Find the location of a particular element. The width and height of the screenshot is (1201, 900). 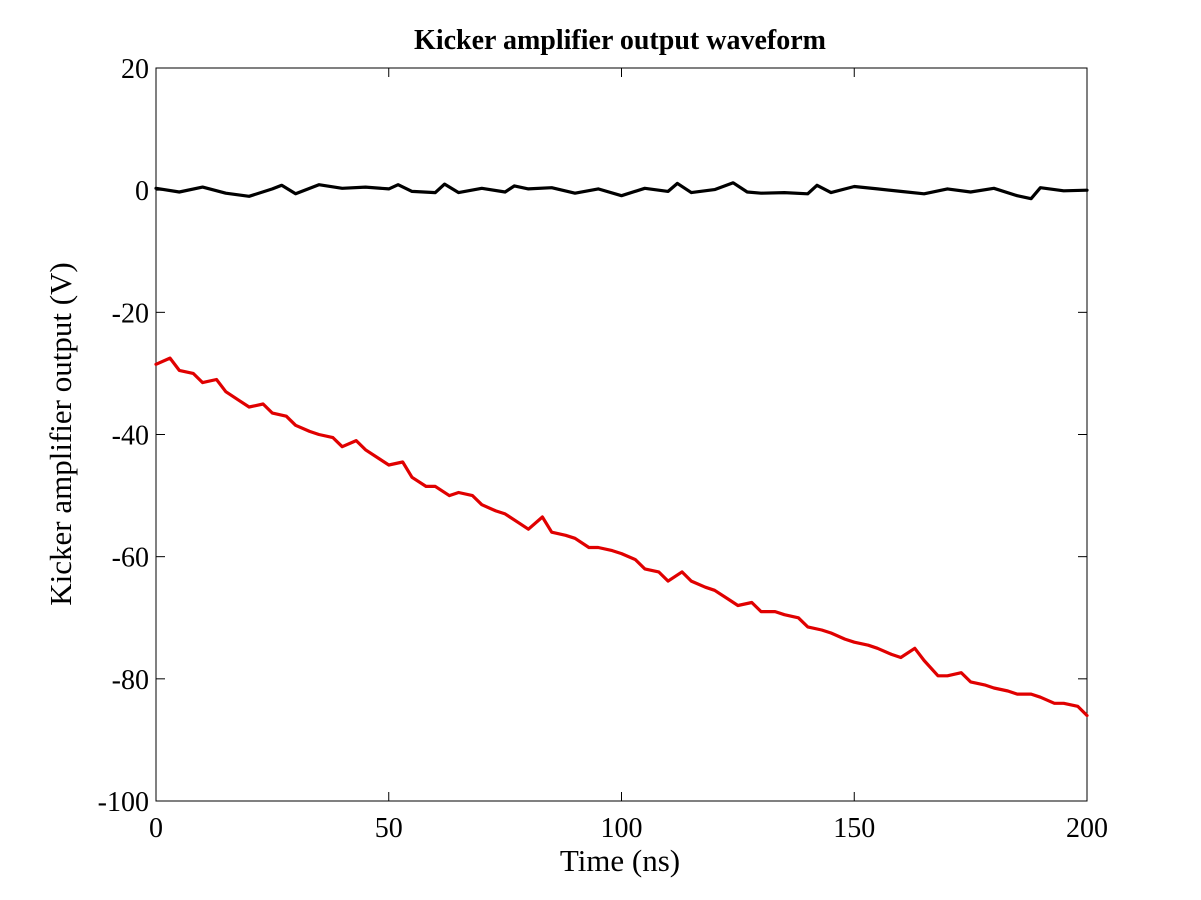

y-tick-label: -40 is located at coordinates (130, 436).